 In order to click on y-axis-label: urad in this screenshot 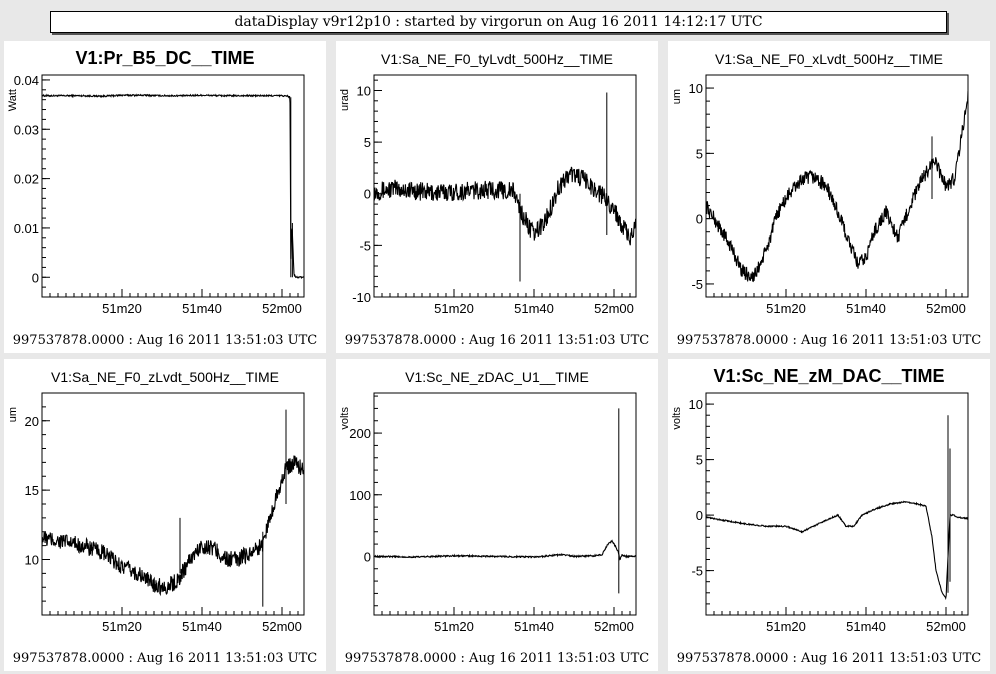, I will do `click(345, 100)`.